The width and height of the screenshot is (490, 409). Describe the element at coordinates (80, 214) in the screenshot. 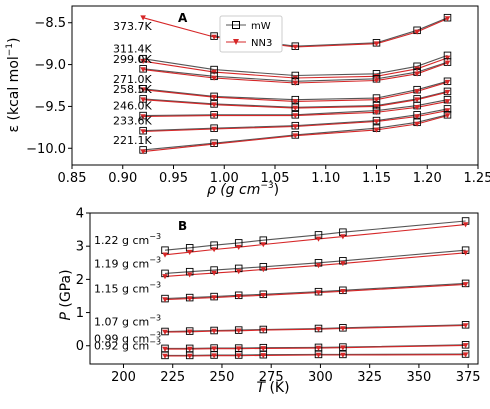

I see `b-y-tick-label: 4` at that location.